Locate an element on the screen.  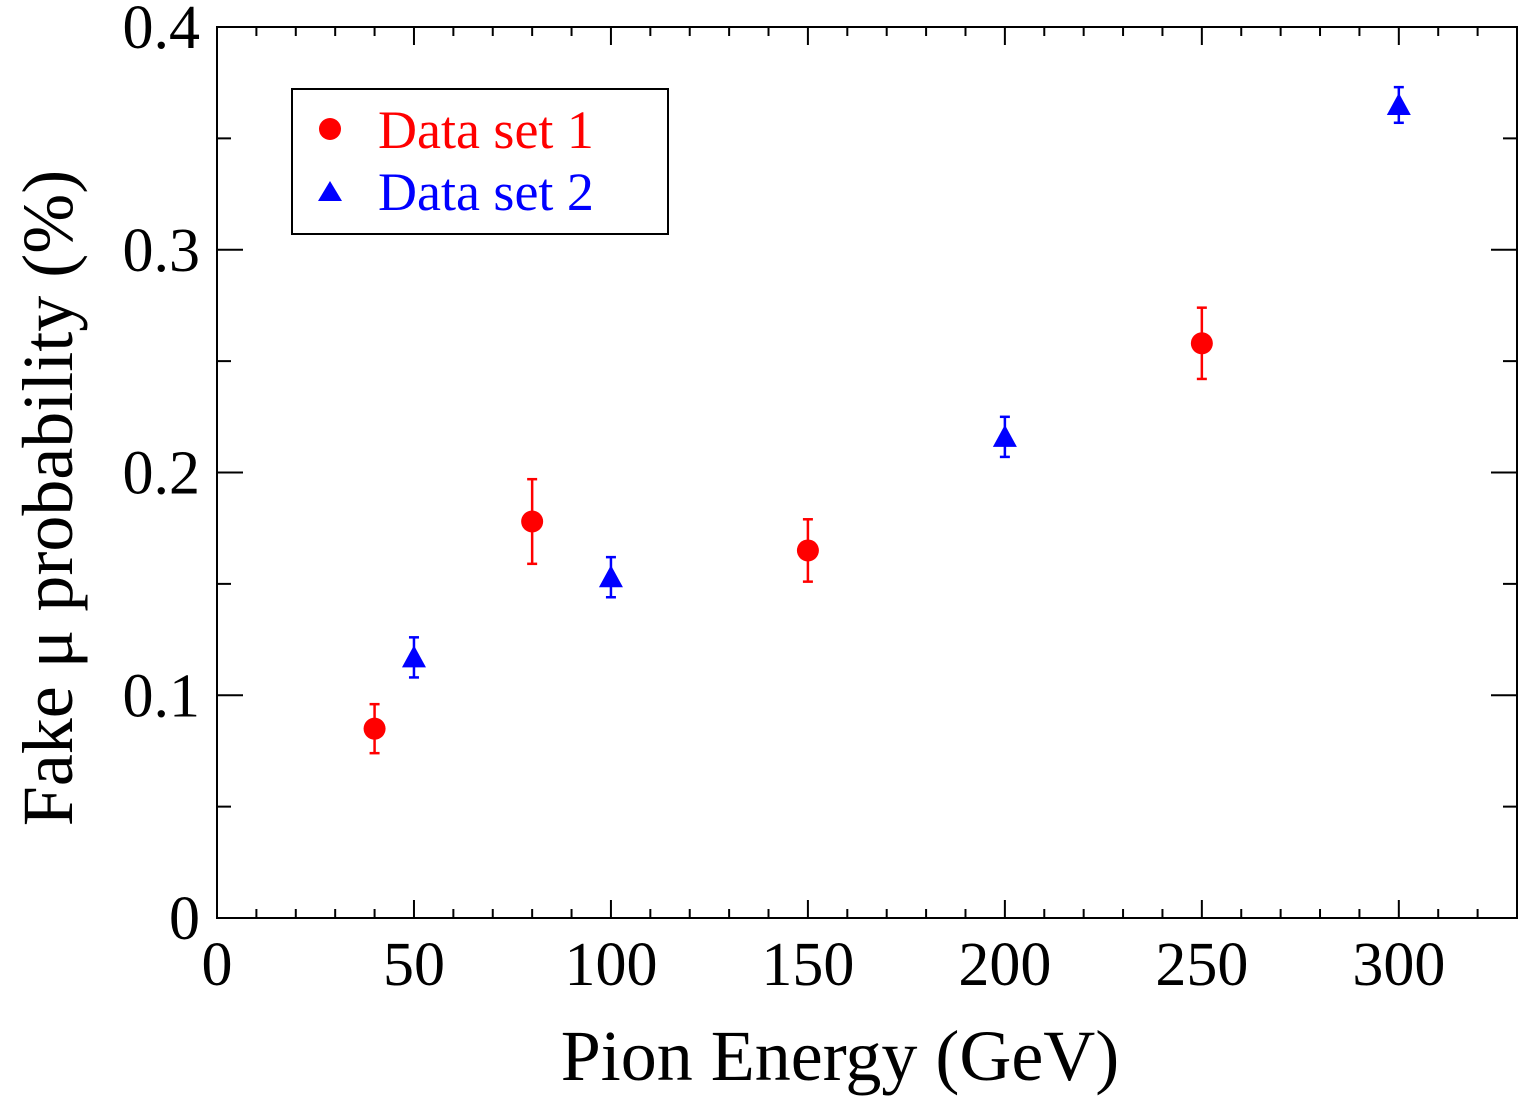
x-tick-label: 0 is located at coordinates (217, 965).